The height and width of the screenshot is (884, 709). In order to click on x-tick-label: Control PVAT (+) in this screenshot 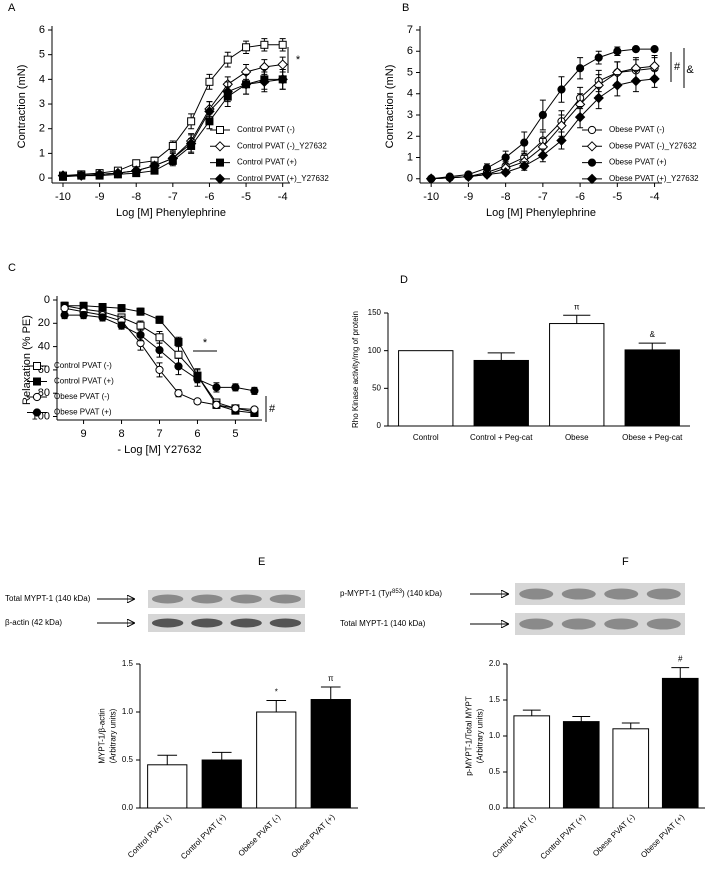, I will do `click(563, 836)`.